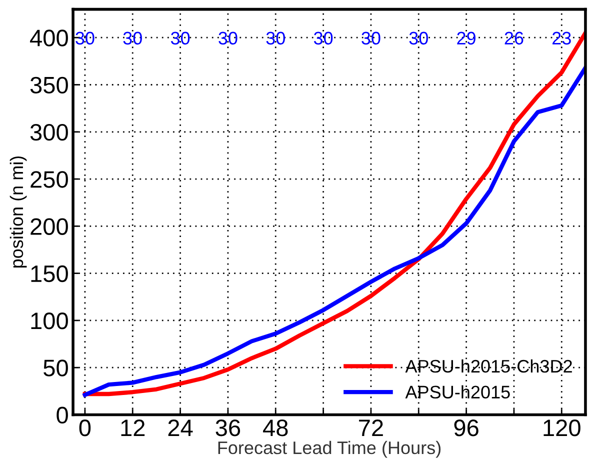  What do you see at coordinates (371, 428) in the screenshot?
I see `x-tick-label: 72` at bounding box center [371, 428].